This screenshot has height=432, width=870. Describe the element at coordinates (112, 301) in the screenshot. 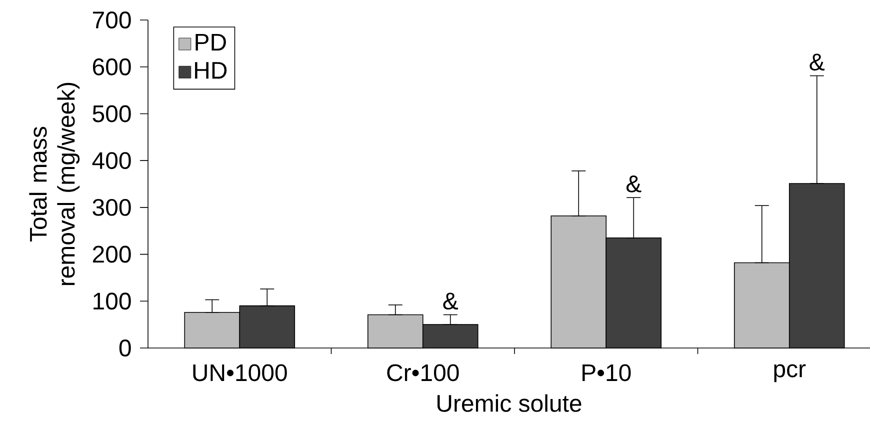

I see `y-tick-label: 100` at that location.